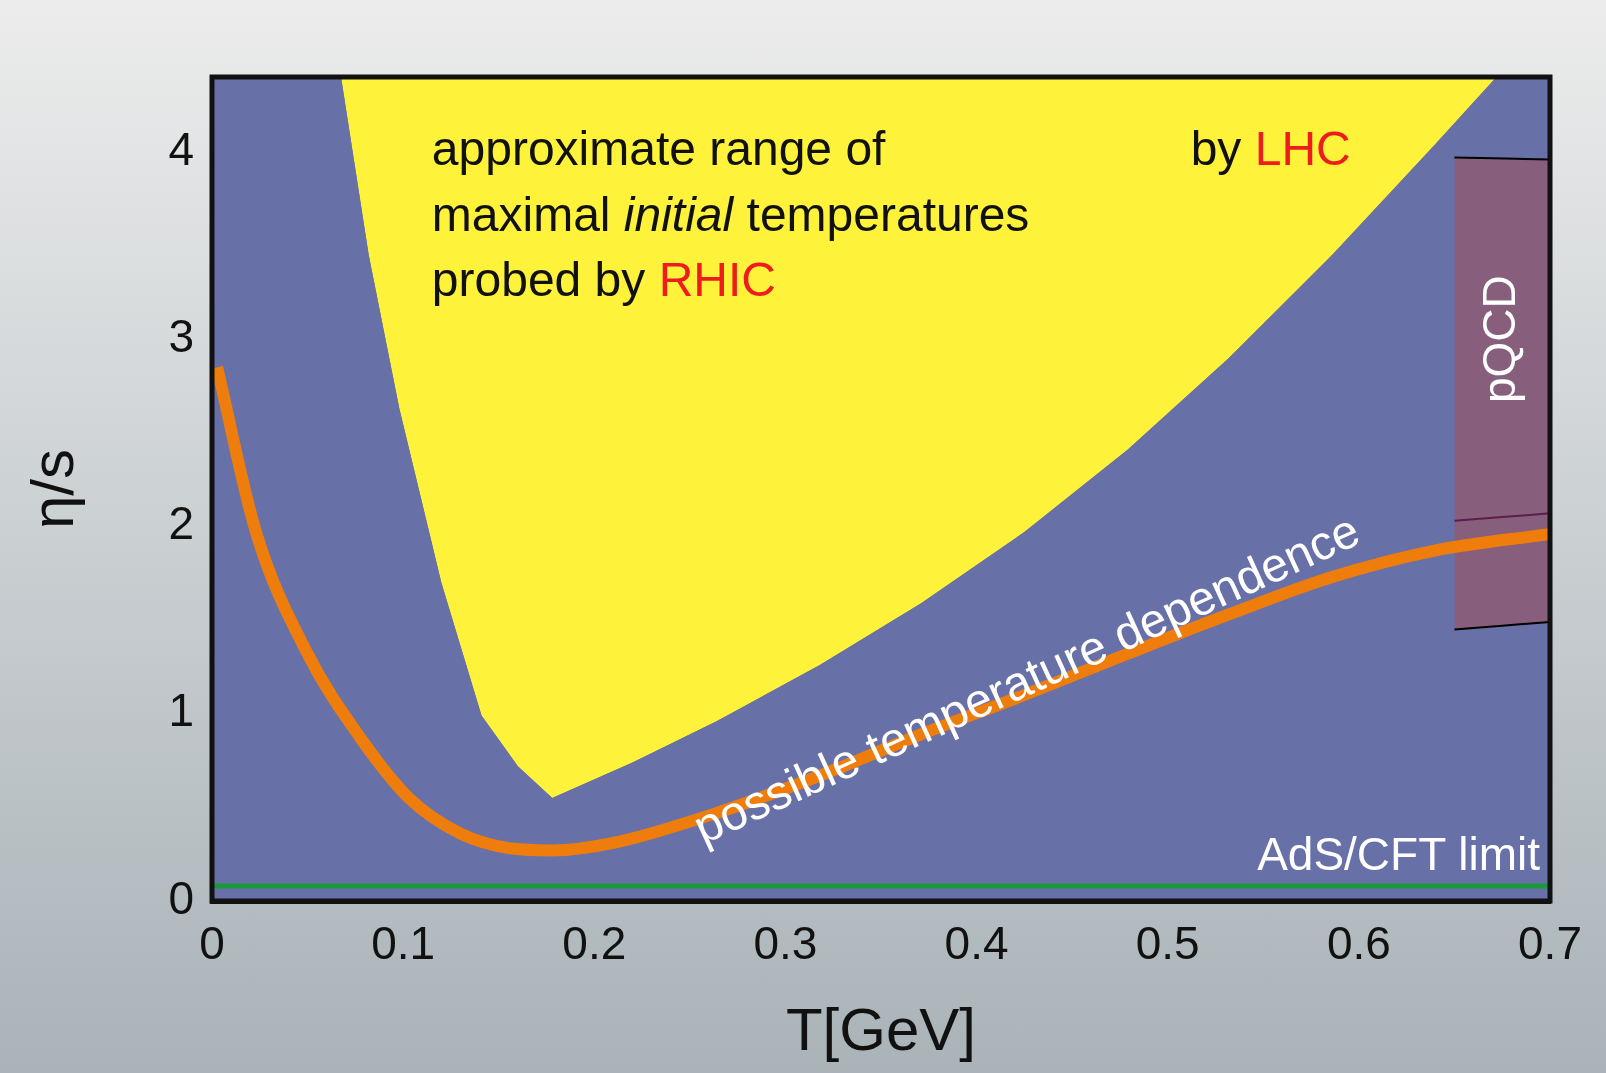 This screenshot has width=1606, height=1073. I want to click on y-tick-label: 0, so click(181, 897).